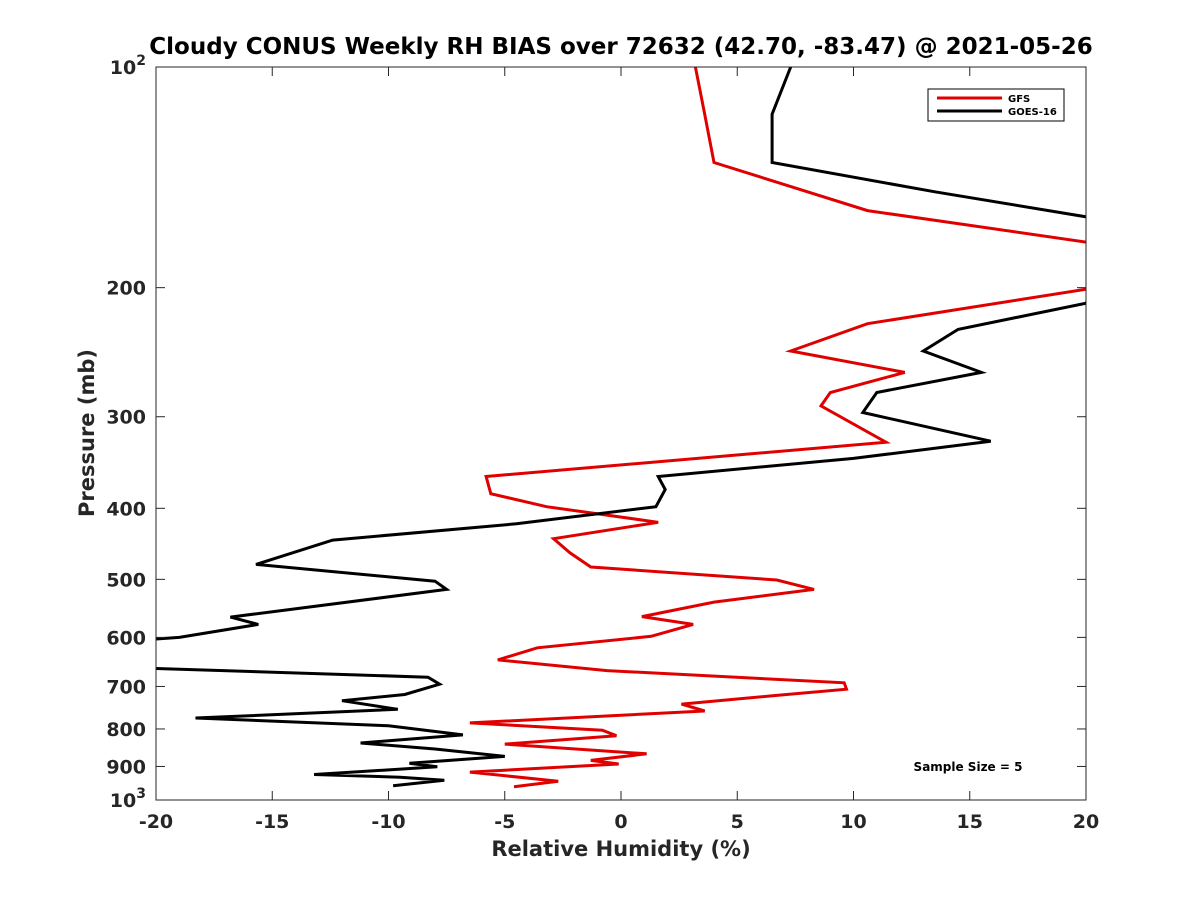 This screenshot has width=1200, height=900. I want to click on y-tick-label: 600, so click(126, 638).